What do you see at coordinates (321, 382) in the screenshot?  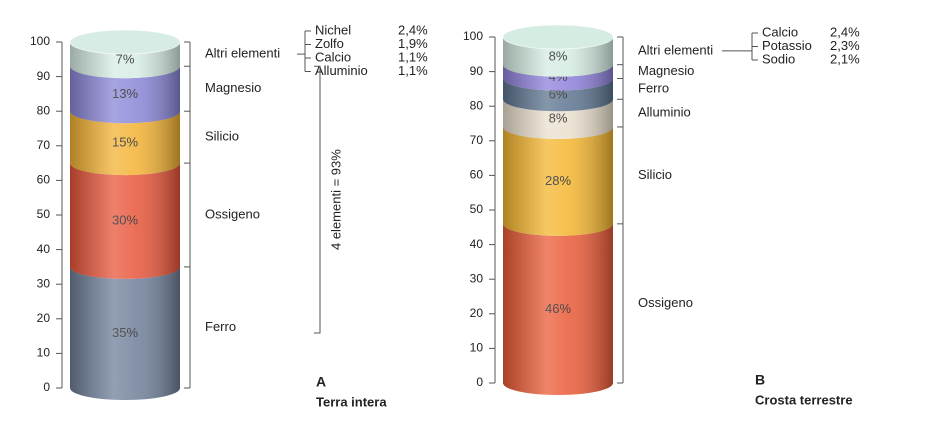 I see `chart-letter: A` at bounding box center [321, 382].